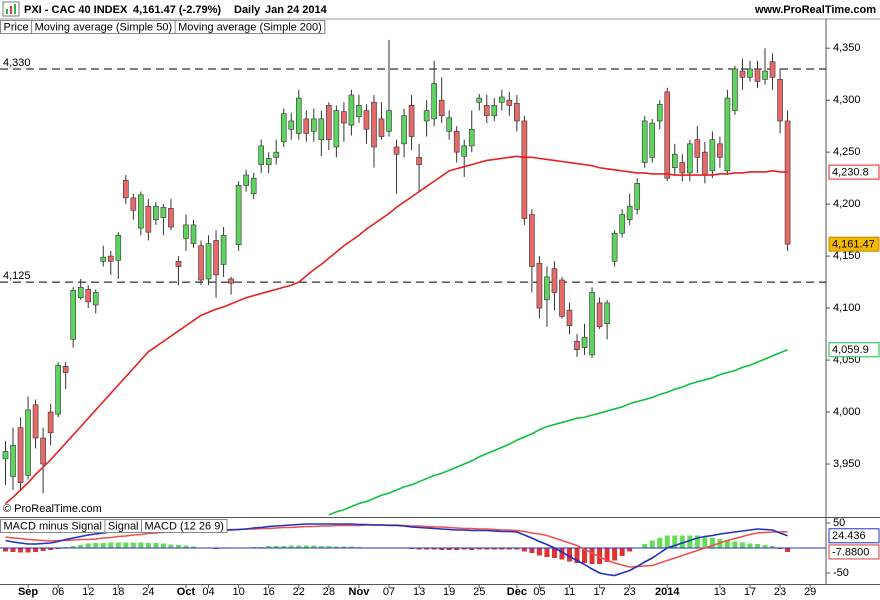  I want to click on quote: 4,161.47 (-2.79%), so click(177, 10).